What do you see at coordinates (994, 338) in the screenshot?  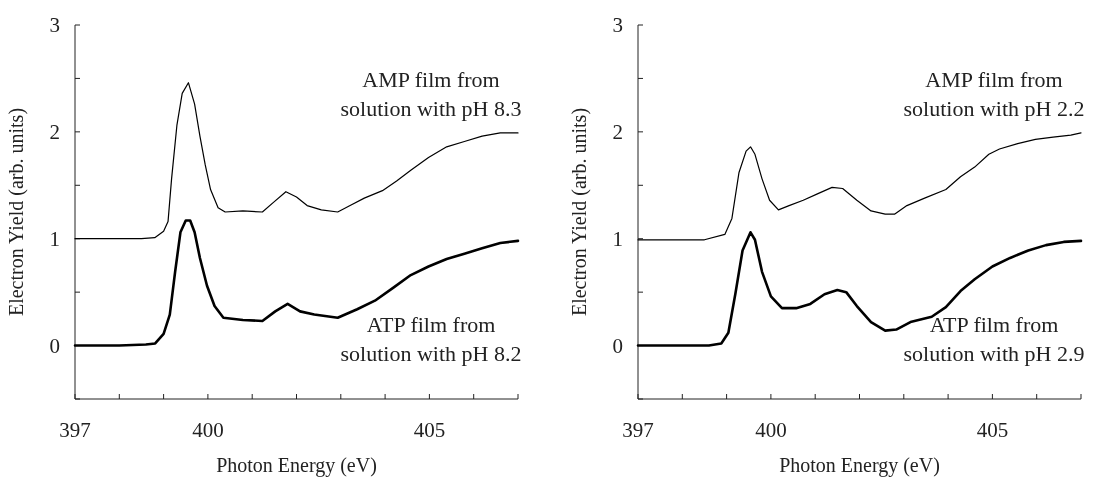 I see `series-label: ATP film from solution with pH 2.9` at bounding box center [994, 338].